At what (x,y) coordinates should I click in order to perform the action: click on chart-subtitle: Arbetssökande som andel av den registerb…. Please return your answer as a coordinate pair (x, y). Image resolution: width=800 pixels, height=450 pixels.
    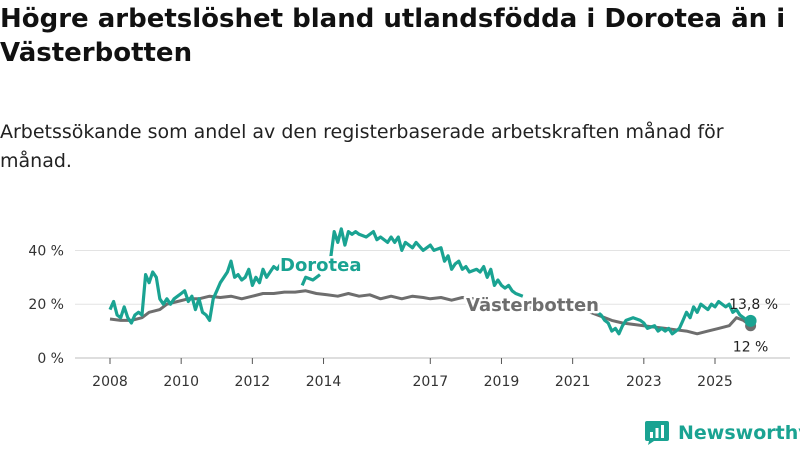
    Looking at the image, I should click on (362, 146).